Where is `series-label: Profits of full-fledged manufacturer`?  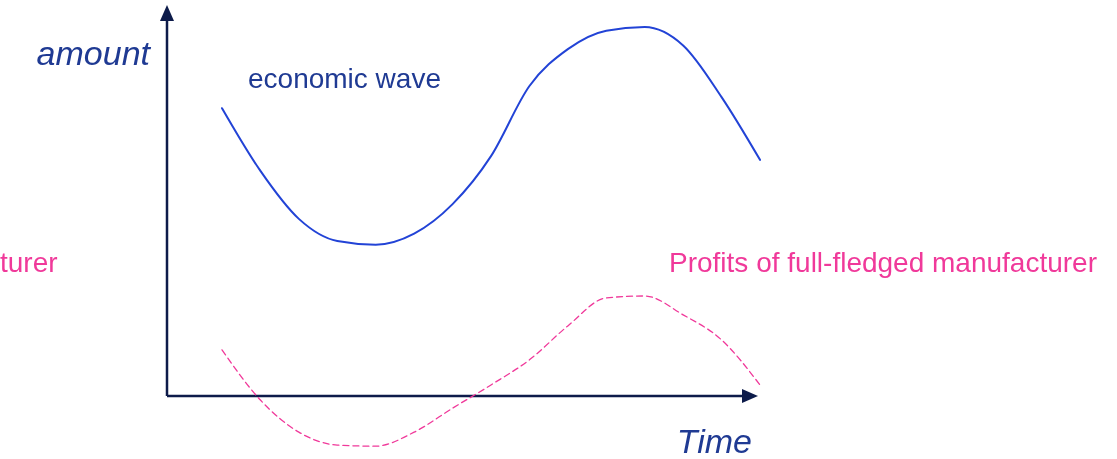
series-label: Profits of full-fledged manufacturer is located at coordinates (883, 262).